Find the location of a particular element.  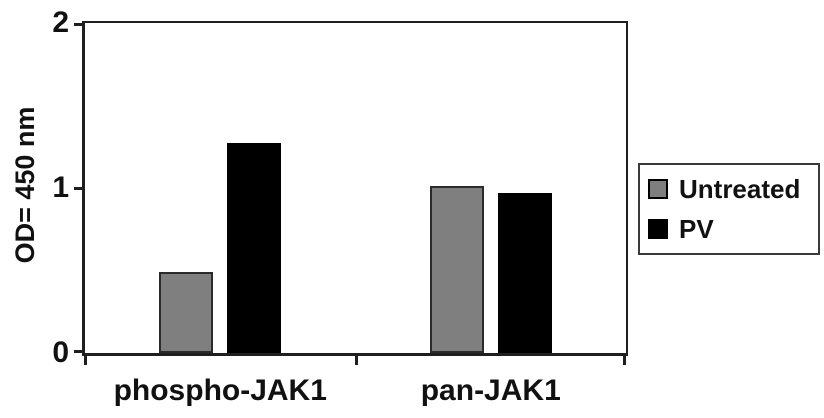

y-axis-title: OD= 450 nm is located at coordinates (25, 185).